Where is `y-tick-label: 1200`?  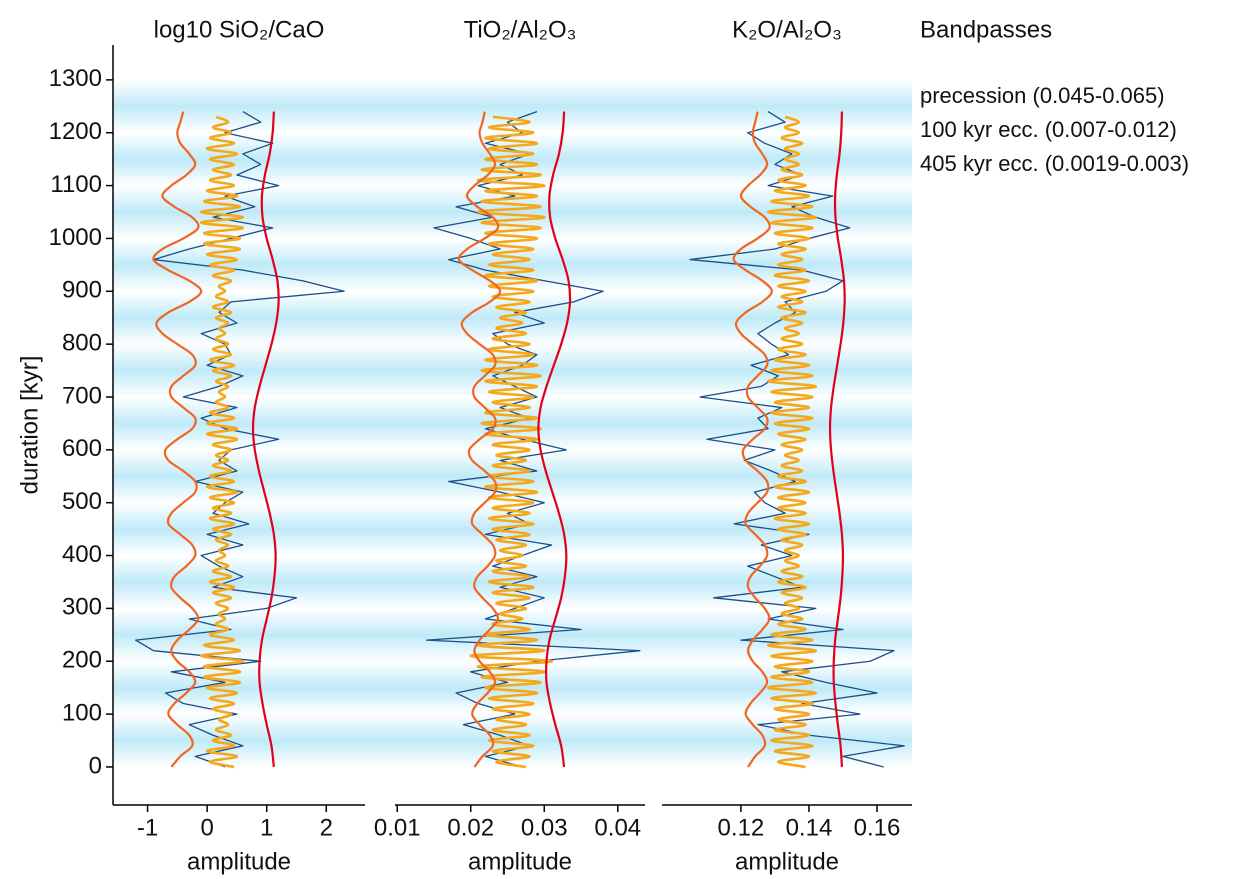
y-tick-label: 1200 is located at coordinates (75, 131).